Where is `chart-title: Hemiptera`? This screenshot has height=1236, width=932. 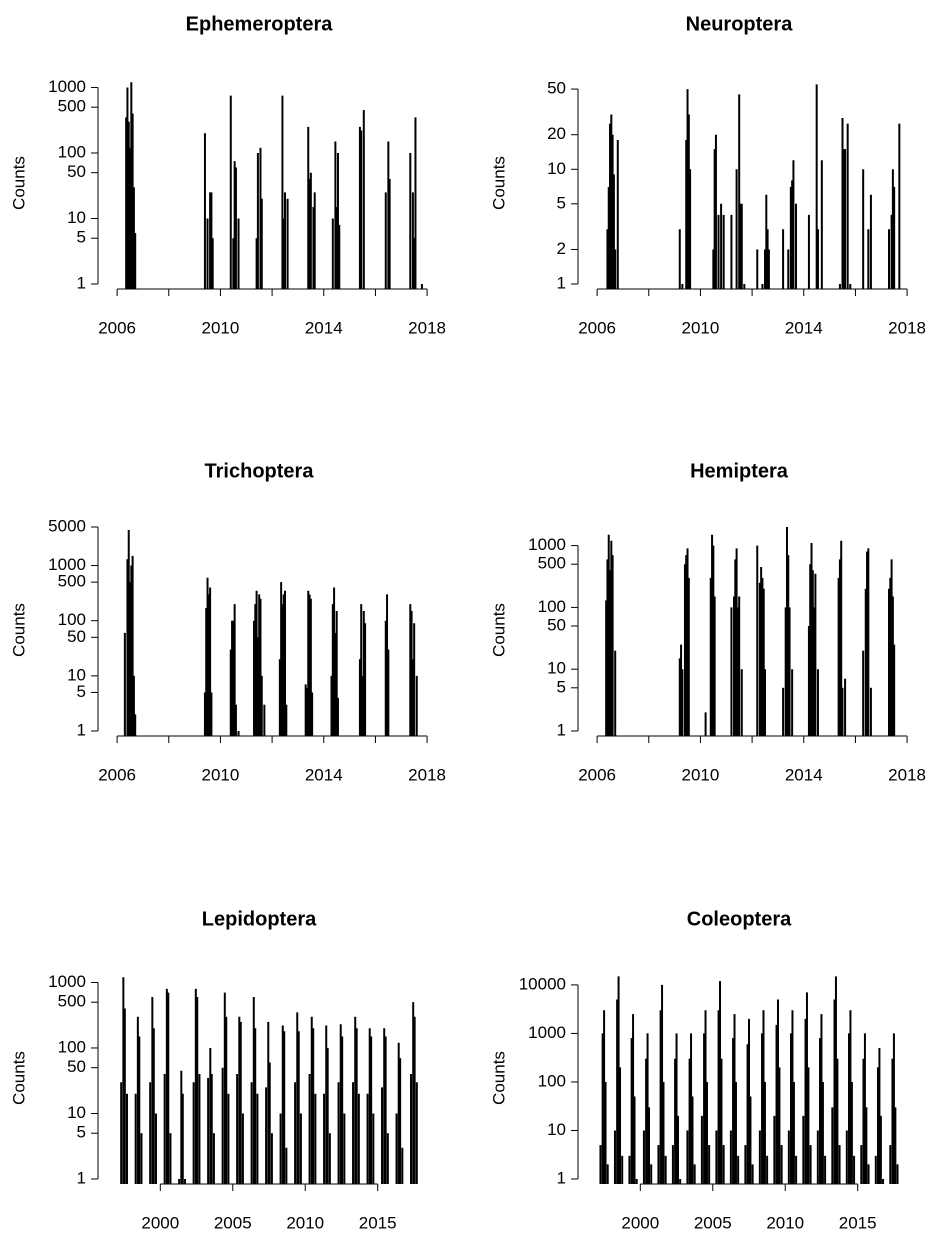 chart-title: Hemiptera is located at coordinates (739, 471).